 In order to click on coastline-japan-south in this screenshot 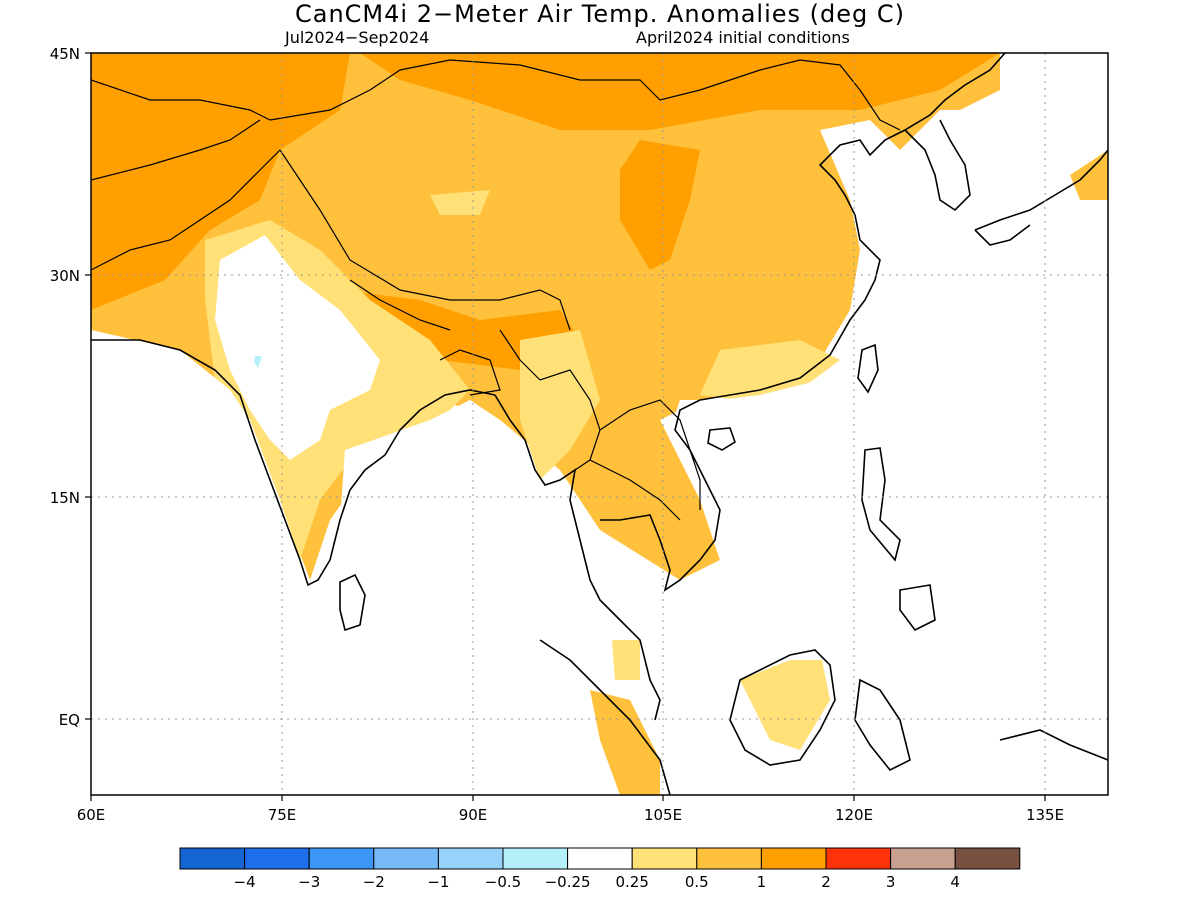, I will do `click(1002, 235)`.